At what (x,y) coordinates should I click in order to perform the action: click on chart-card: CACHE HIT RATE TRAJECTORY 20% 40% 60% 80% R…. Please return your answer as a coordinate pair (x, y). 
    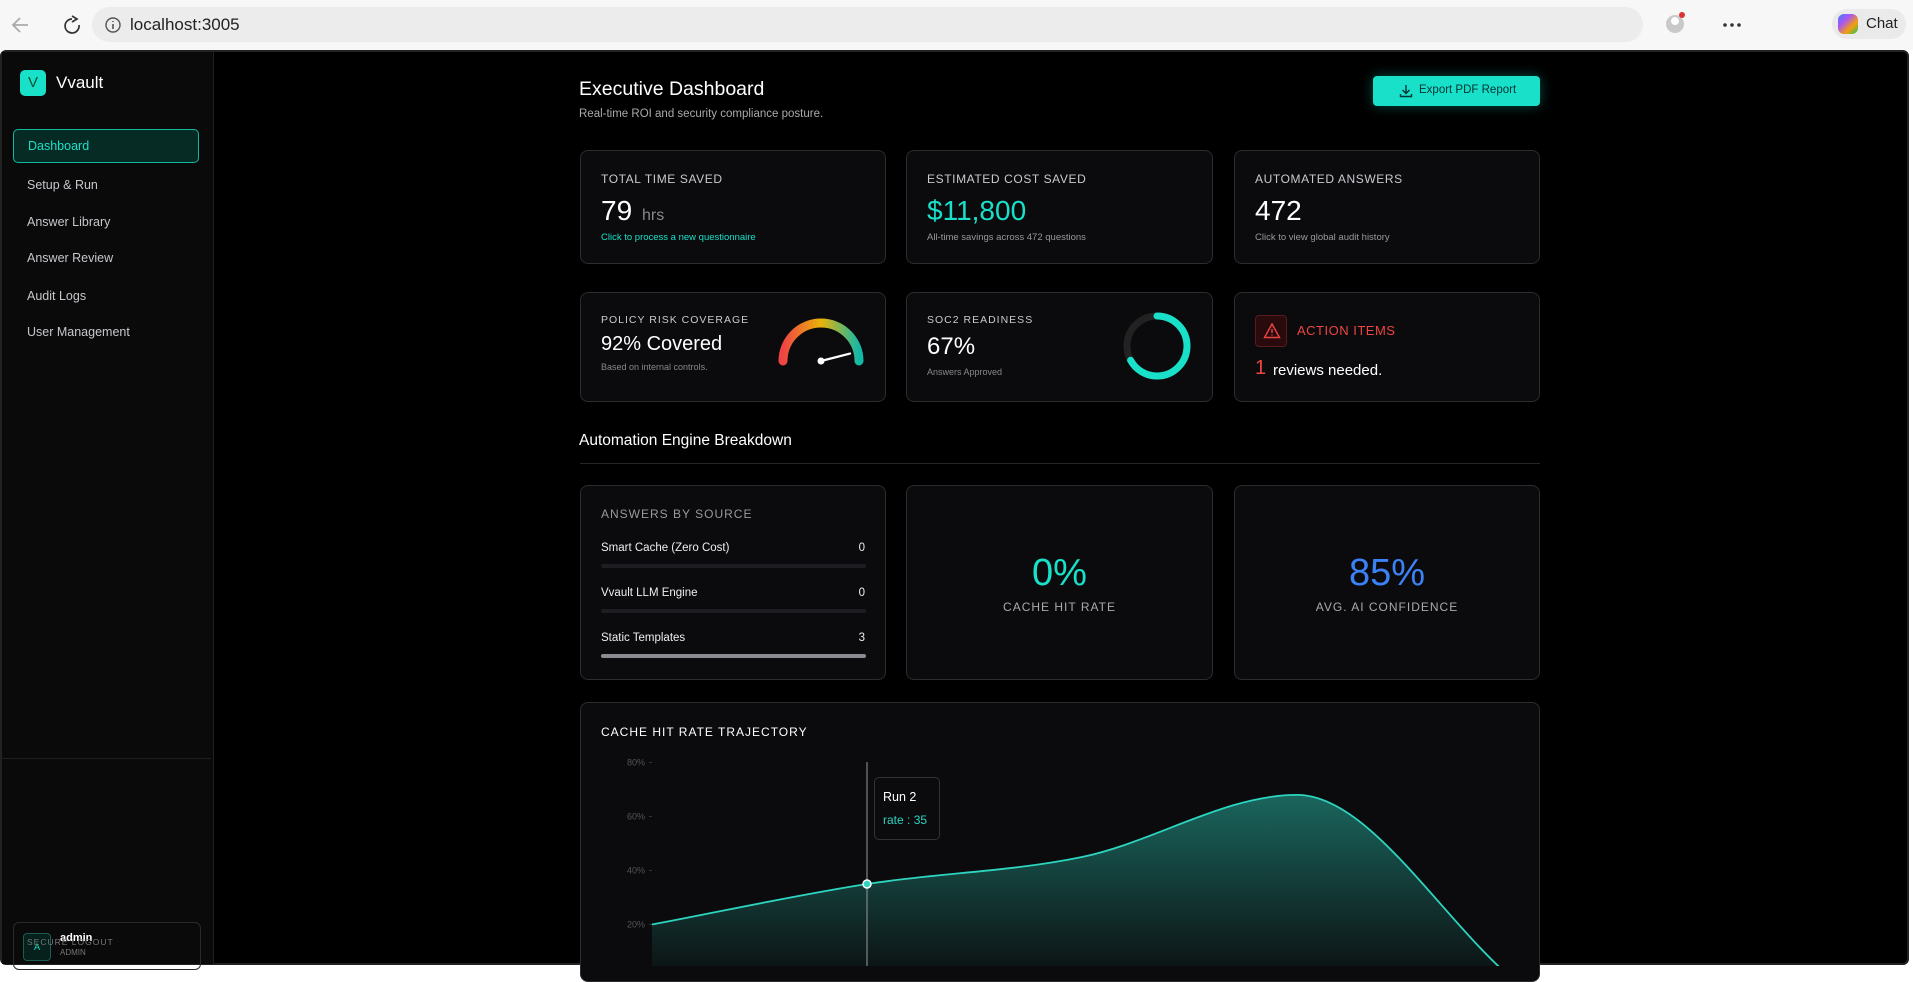
    Looking at the image, I should click on (1060, 842).